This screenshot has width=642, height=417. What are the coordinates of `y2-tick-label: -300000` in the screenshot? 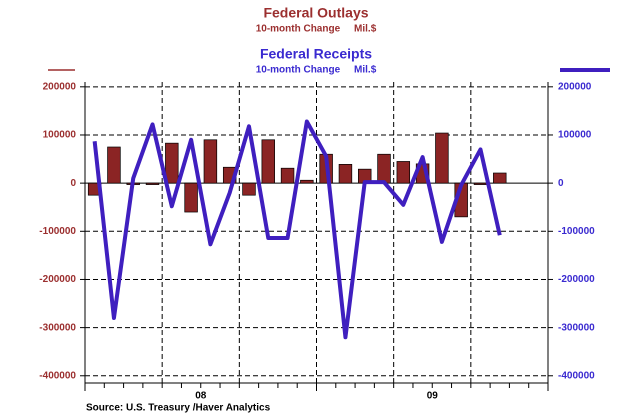 It's located at (576, 327).